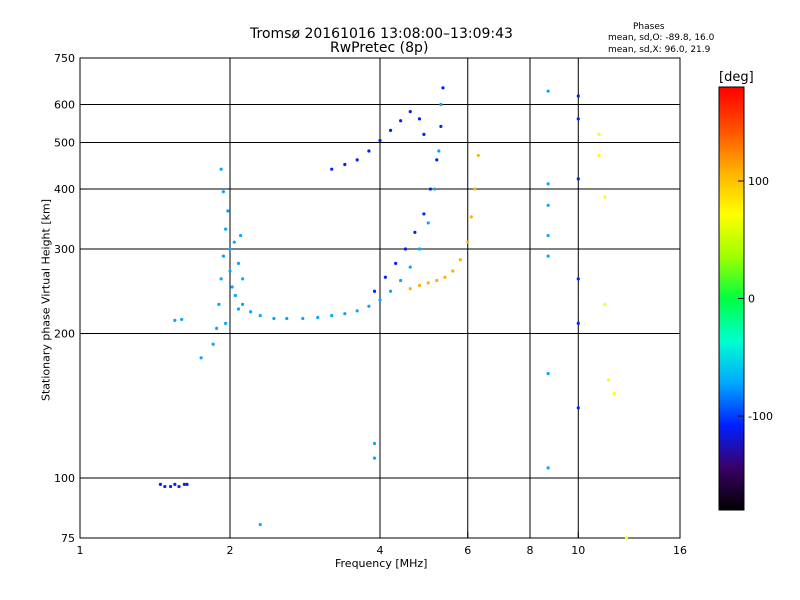 The height and width of the screenshot is (600, 800). Describe the element at coordinates (578, 550) in the screenshot. I see `x-tick-label: 10` at that location.